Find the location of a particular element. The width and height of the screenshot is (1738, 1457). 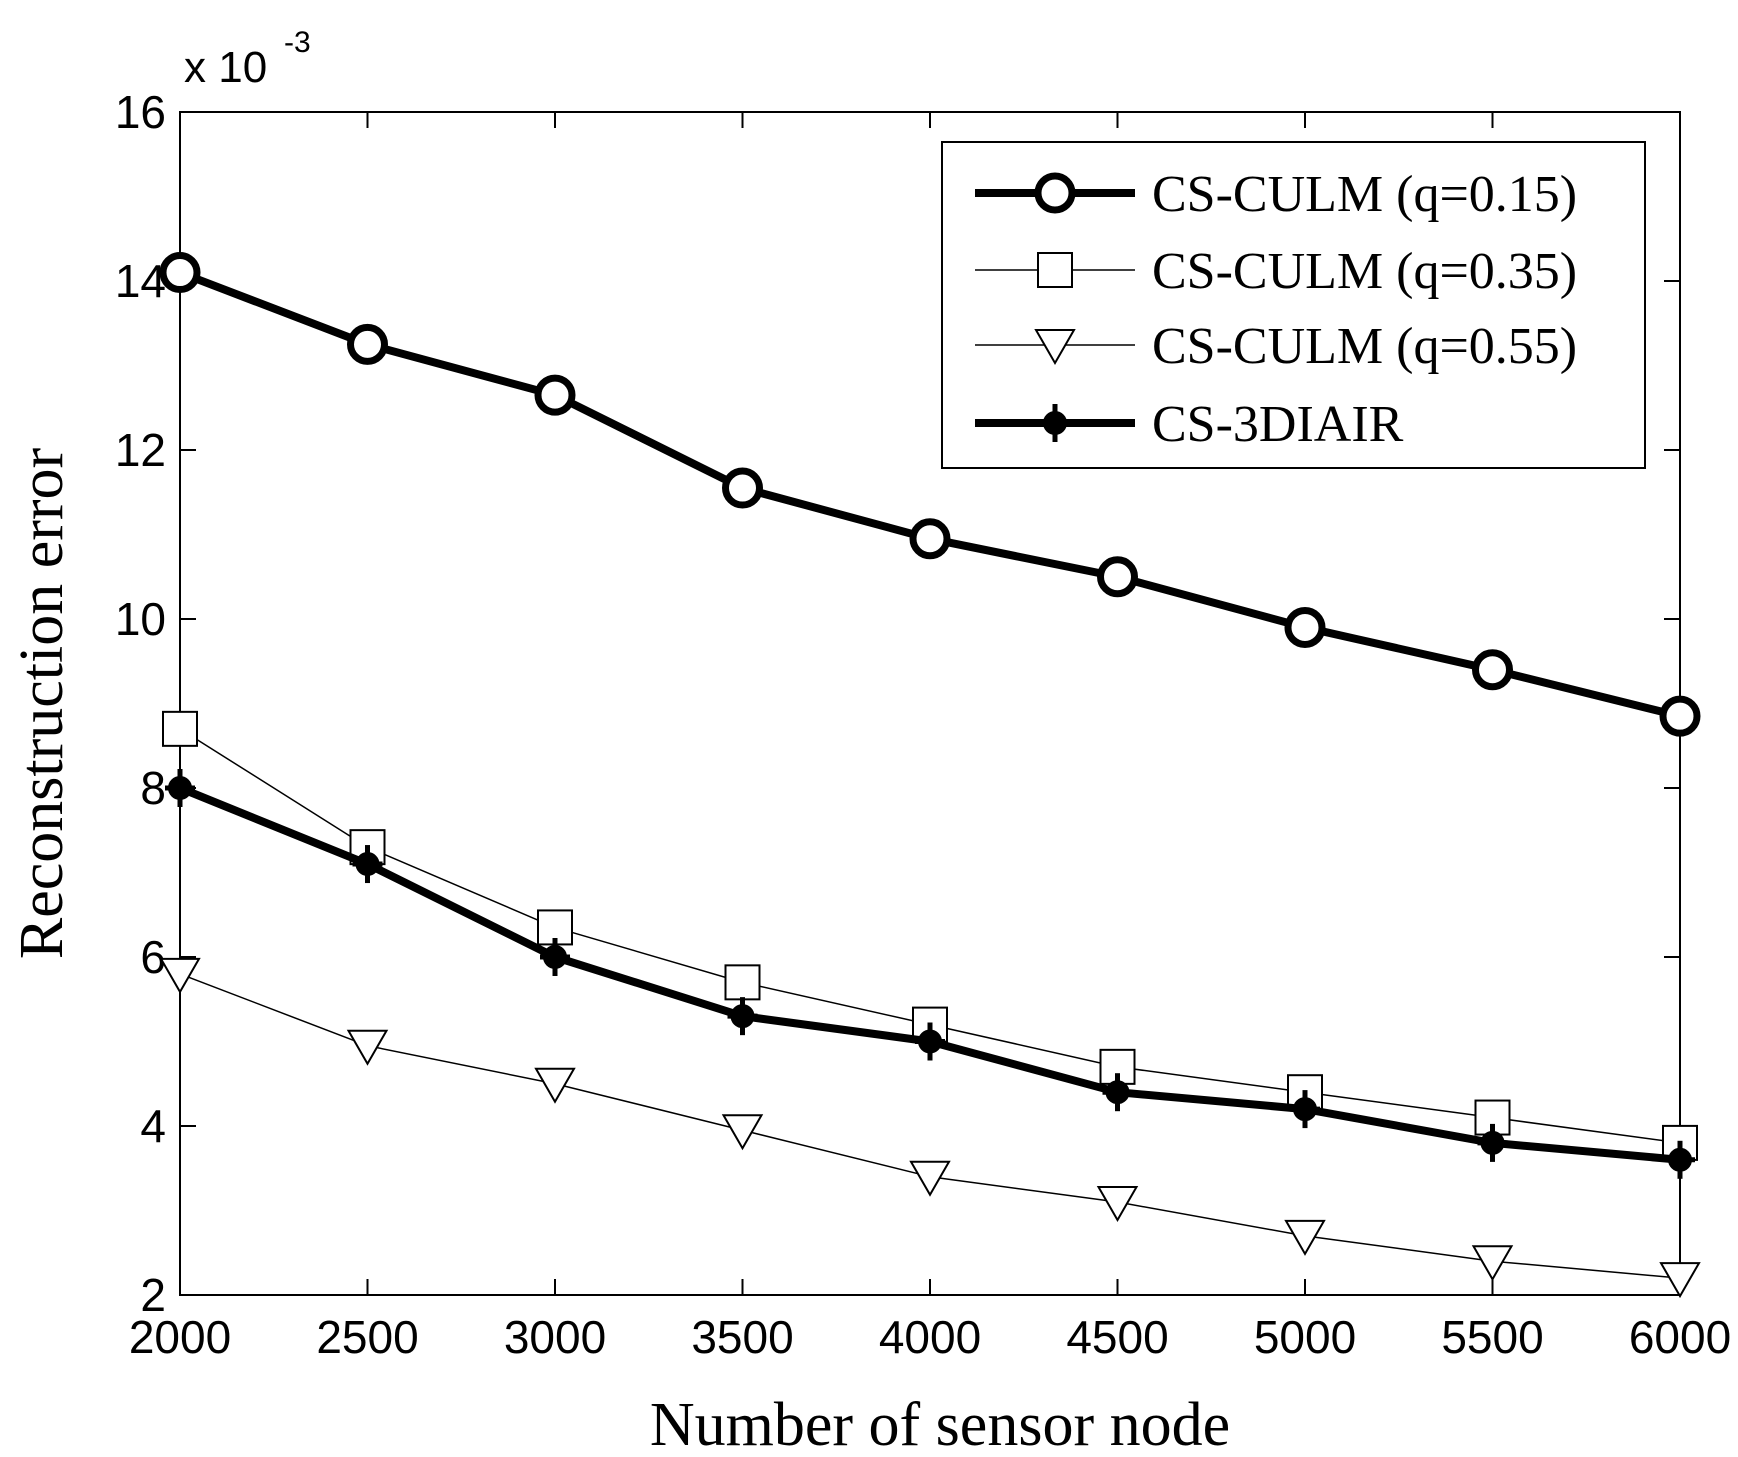

y-multiplier-base: x 10 is located at coordinates (225, 67).